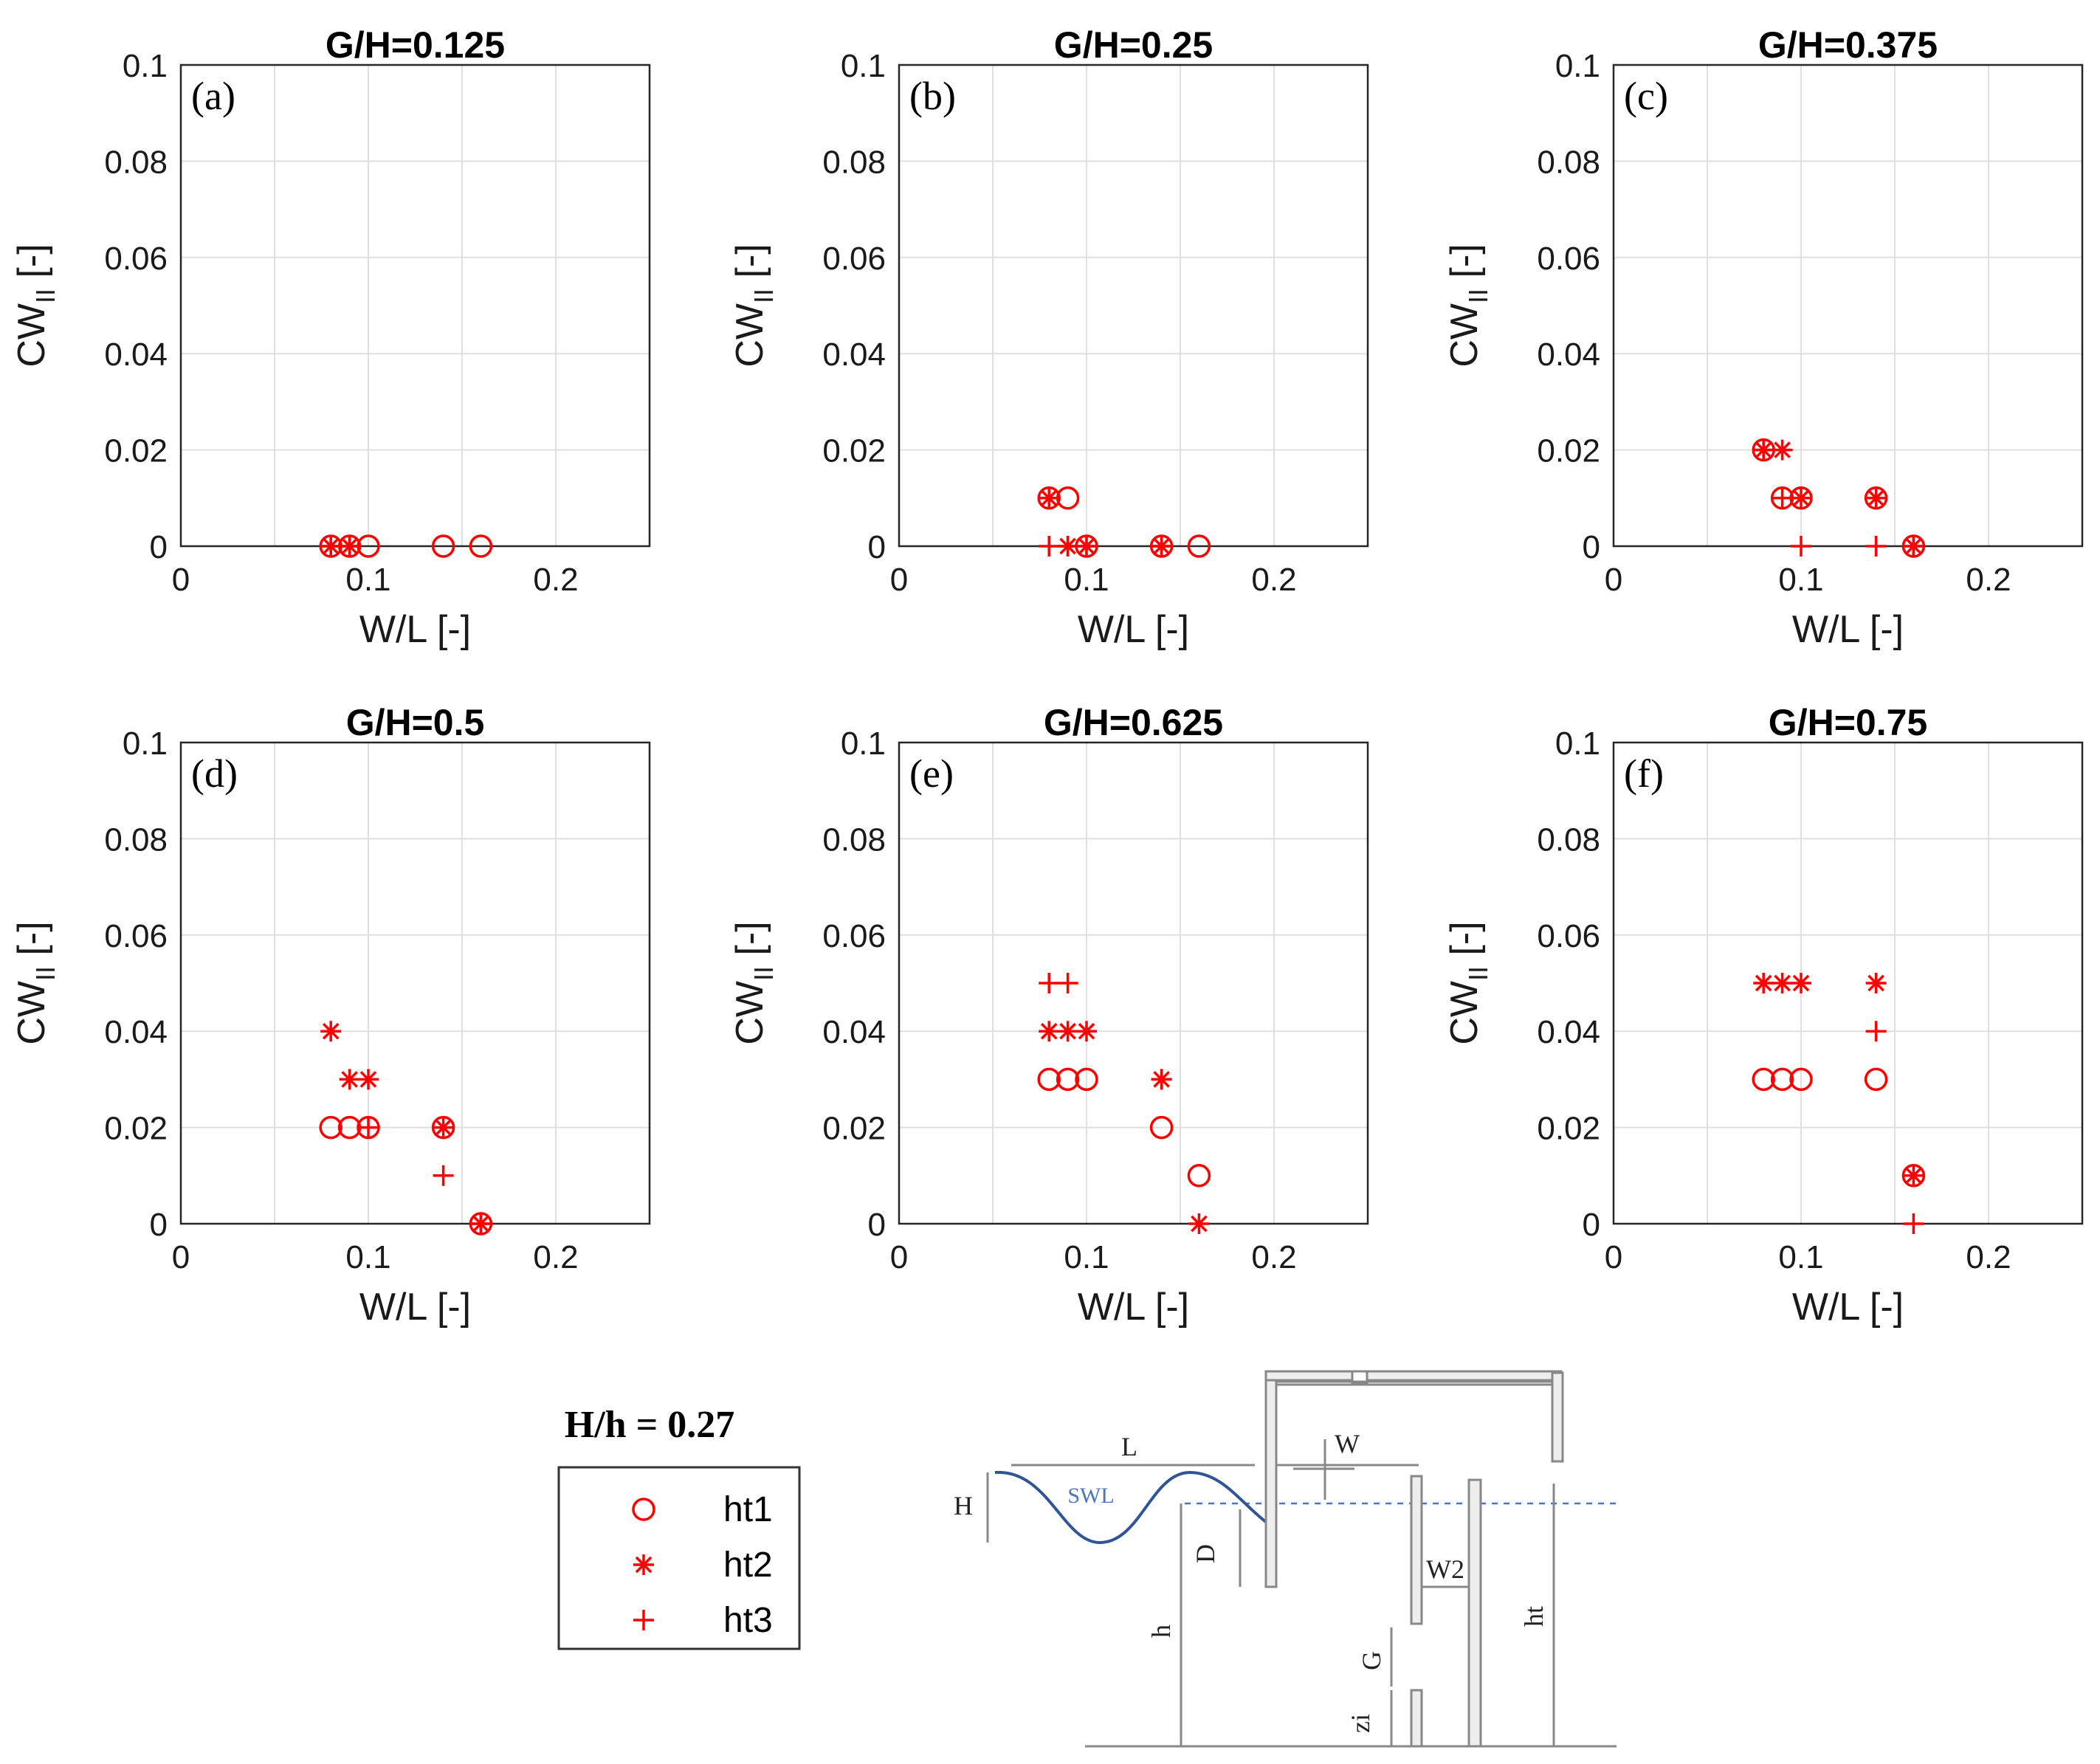  I want to click on panel-letter: (c), so click(1646, 96).